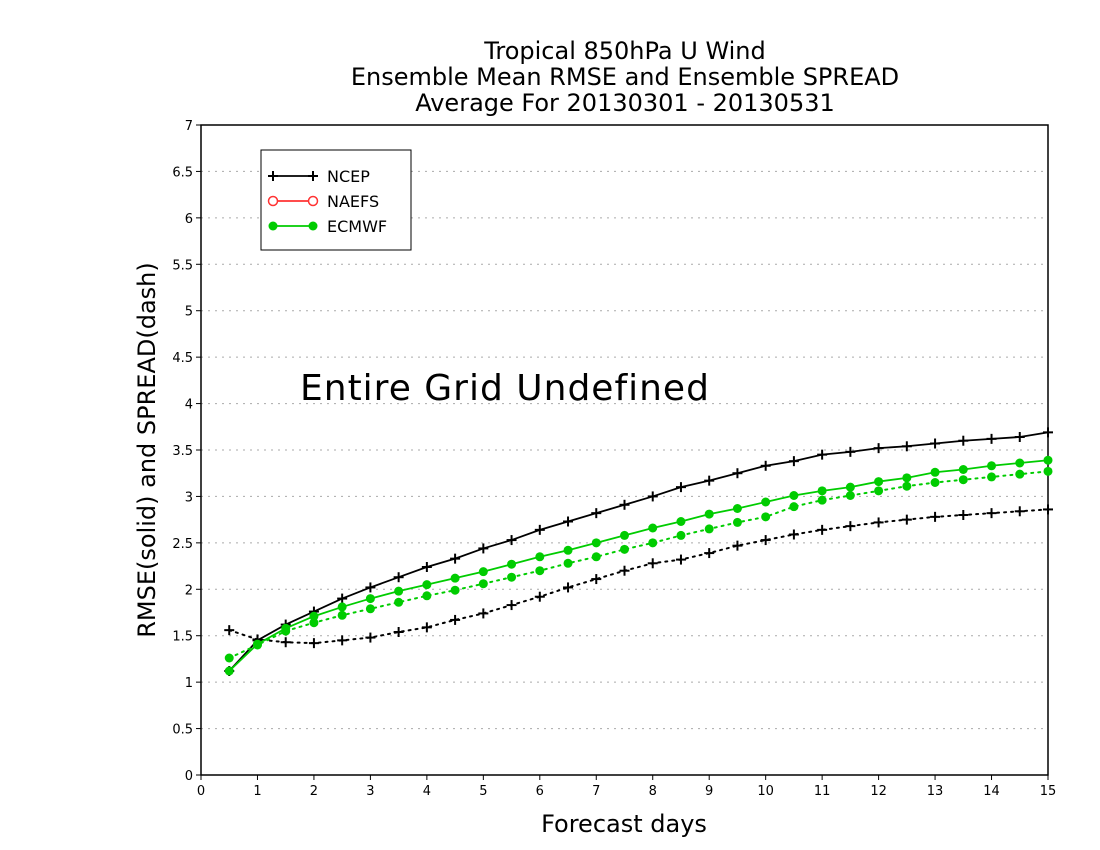 Image resolution: width=1100 pixels, height=850 pixels. What do you see at coordinates (257, 791) in the screenshot?
I see `x-tick-label: 1` at bounding box center [257, 791].